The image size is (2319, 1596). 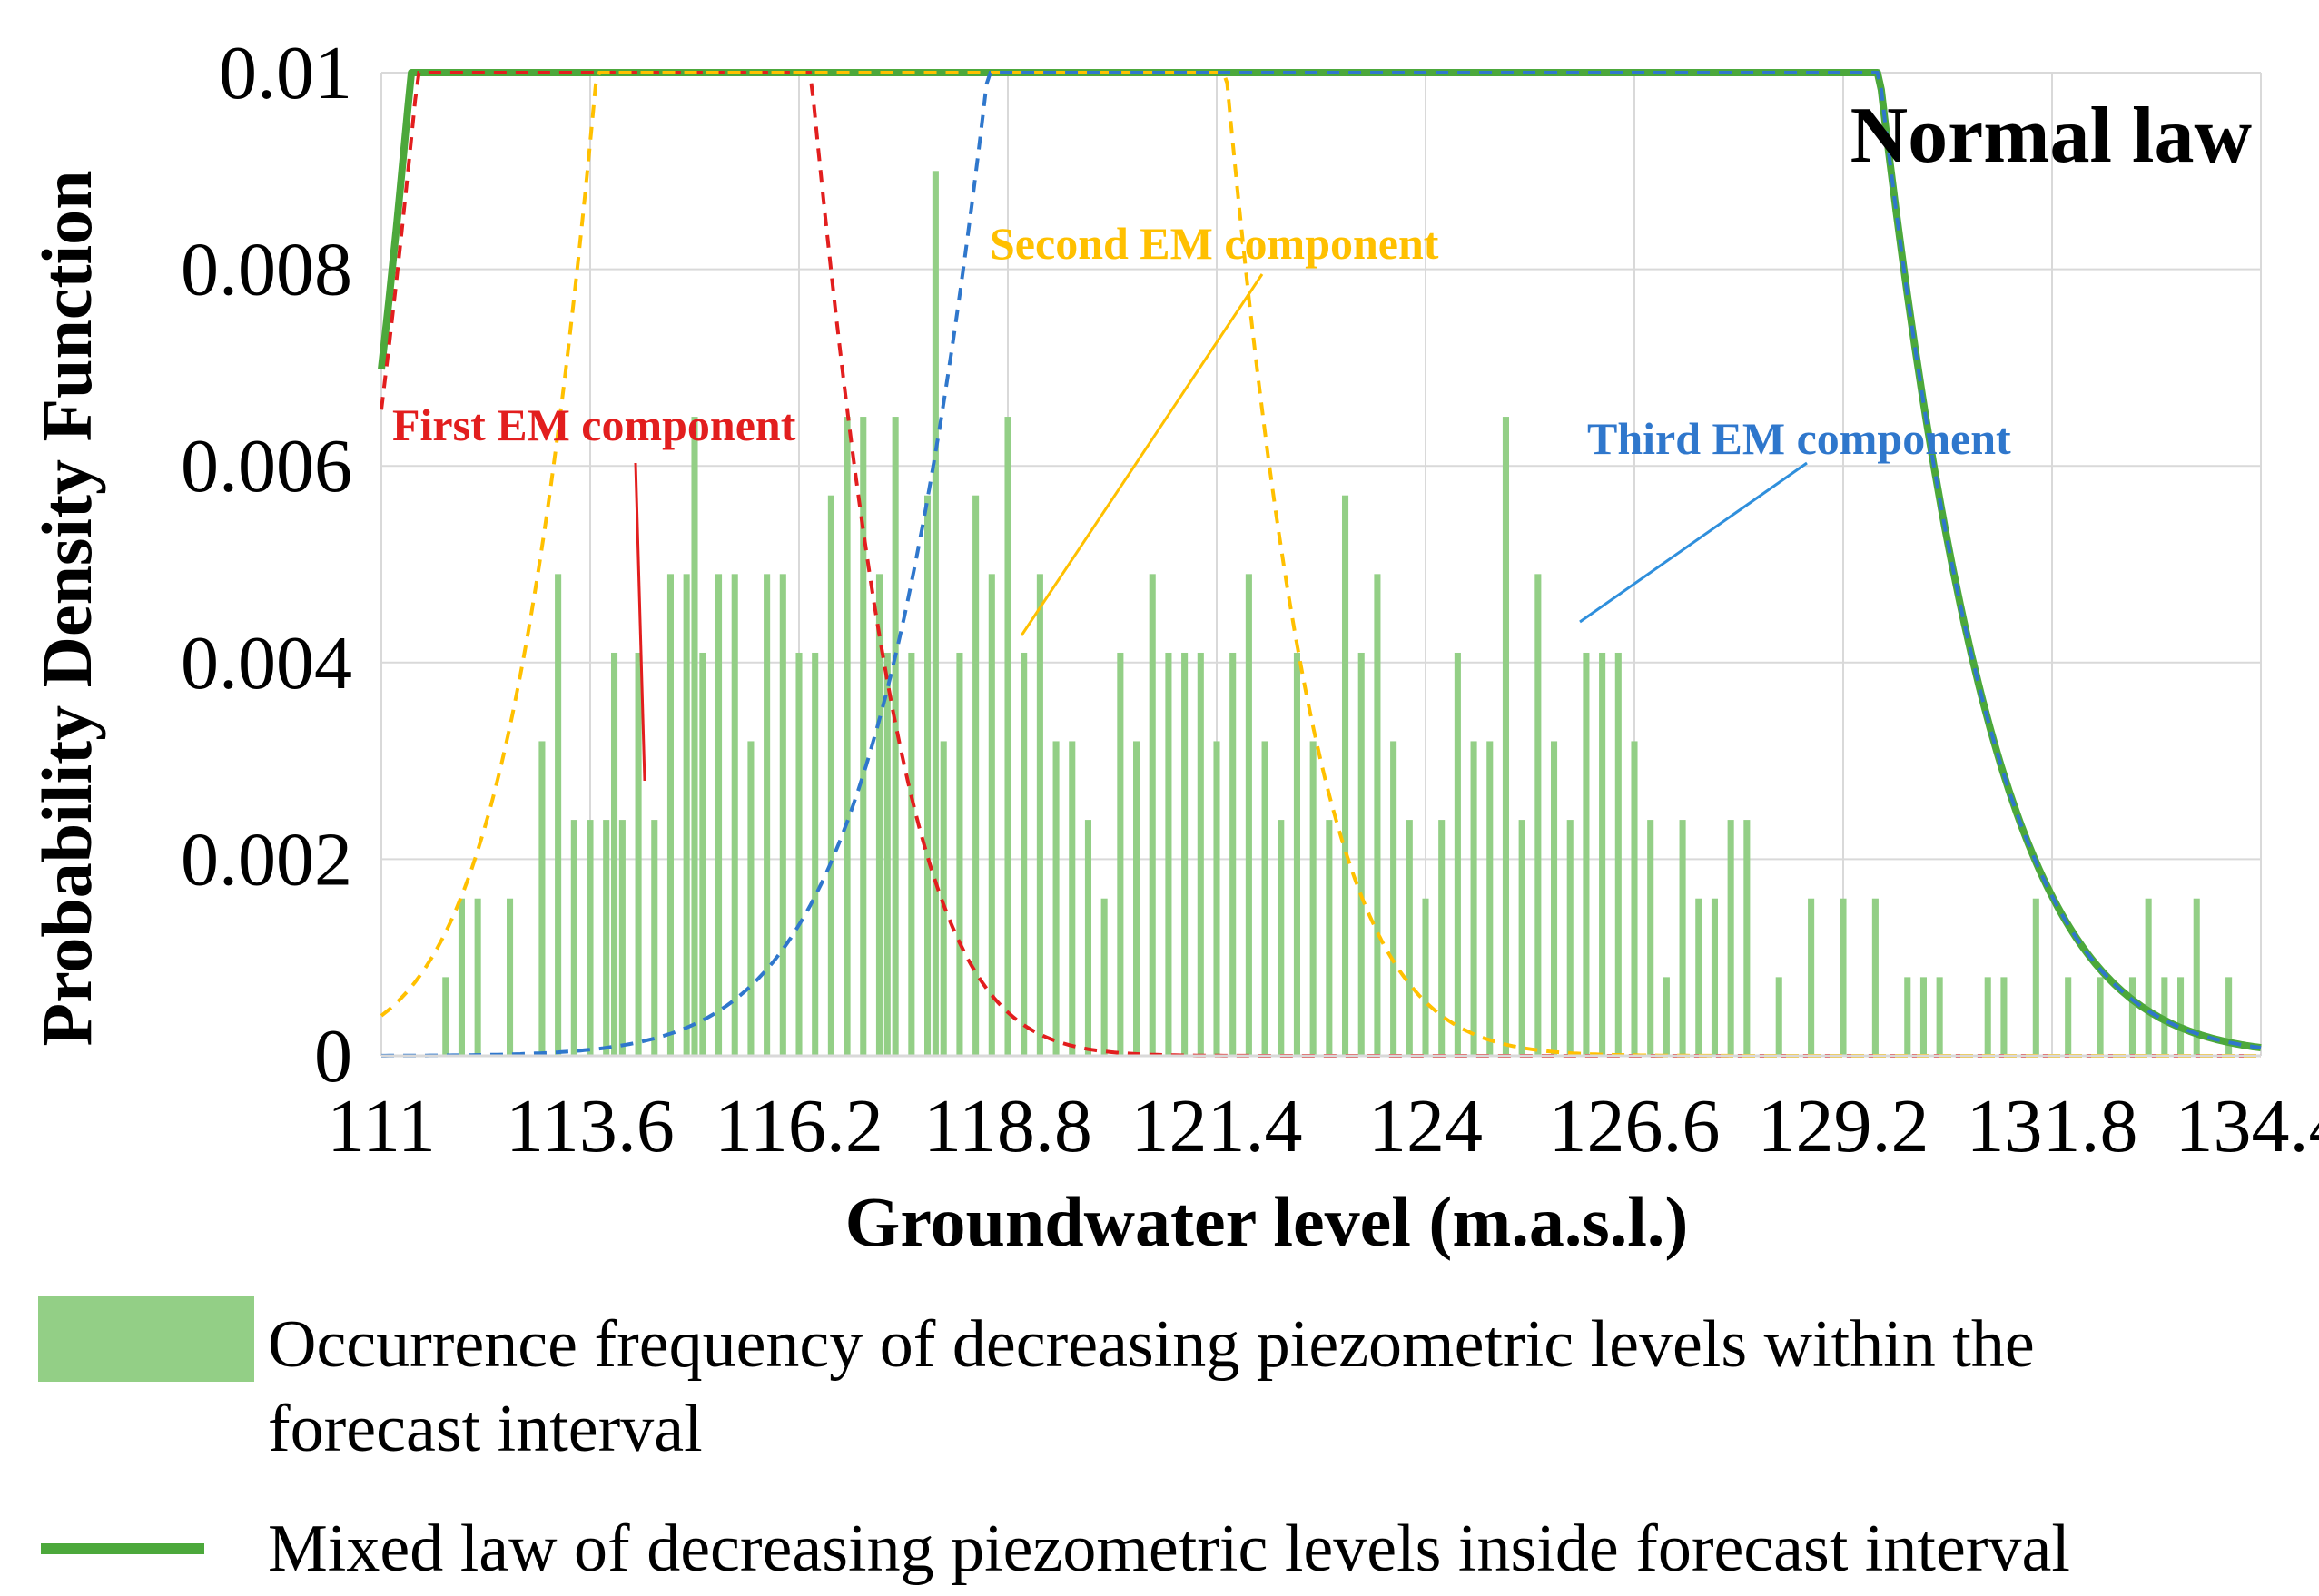 I want to click on third-component-leader, so click(x=1694, y=542).